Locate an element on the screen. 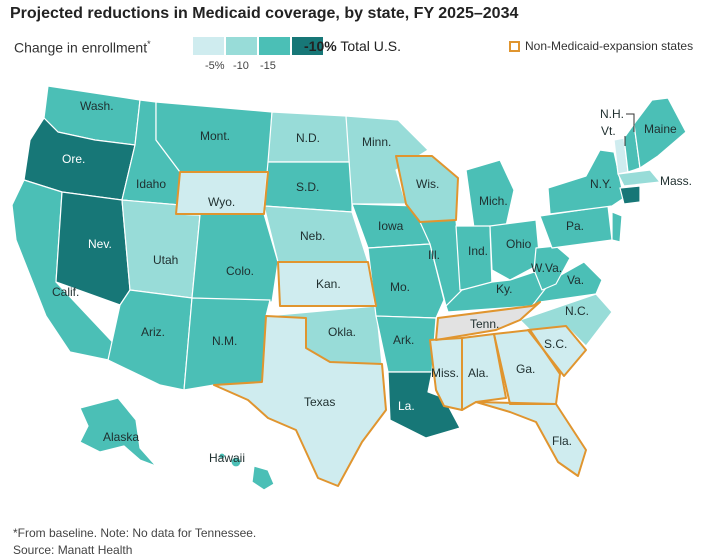 The image size is (701, 560). state-nj is located at coordinates (617, 227).